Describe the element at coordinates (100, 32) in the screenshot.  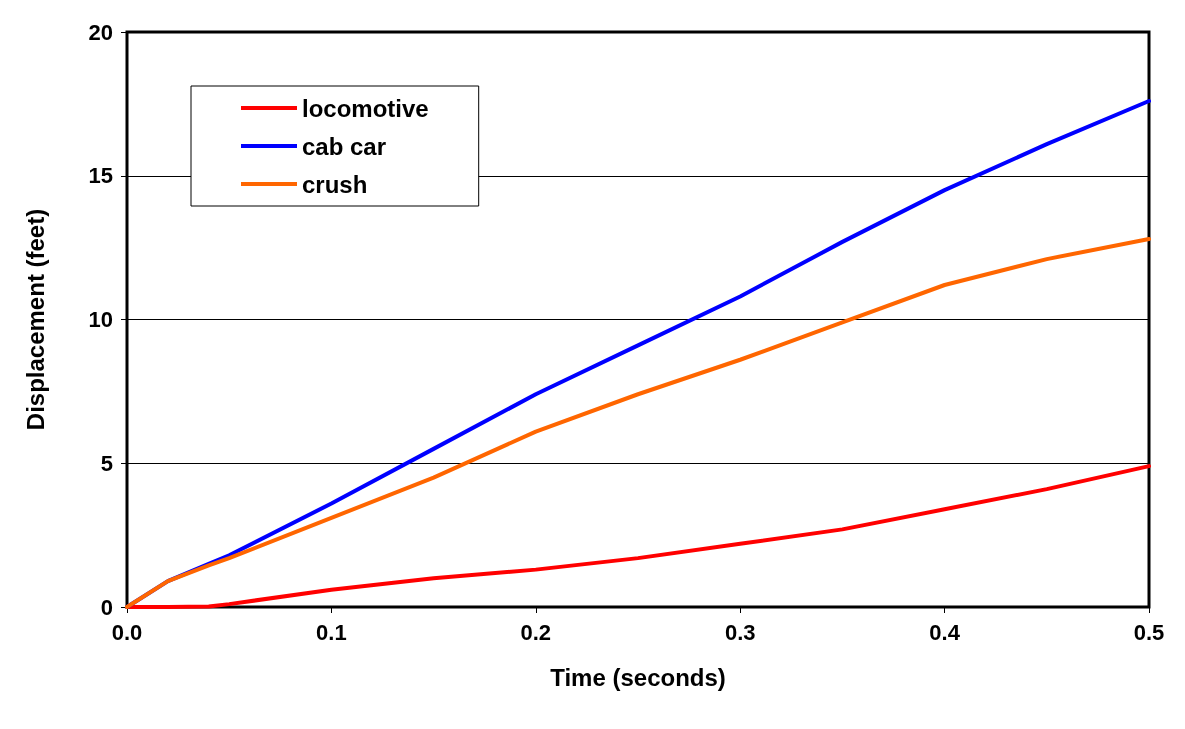
I see `y-tick-label: 20` at that location.